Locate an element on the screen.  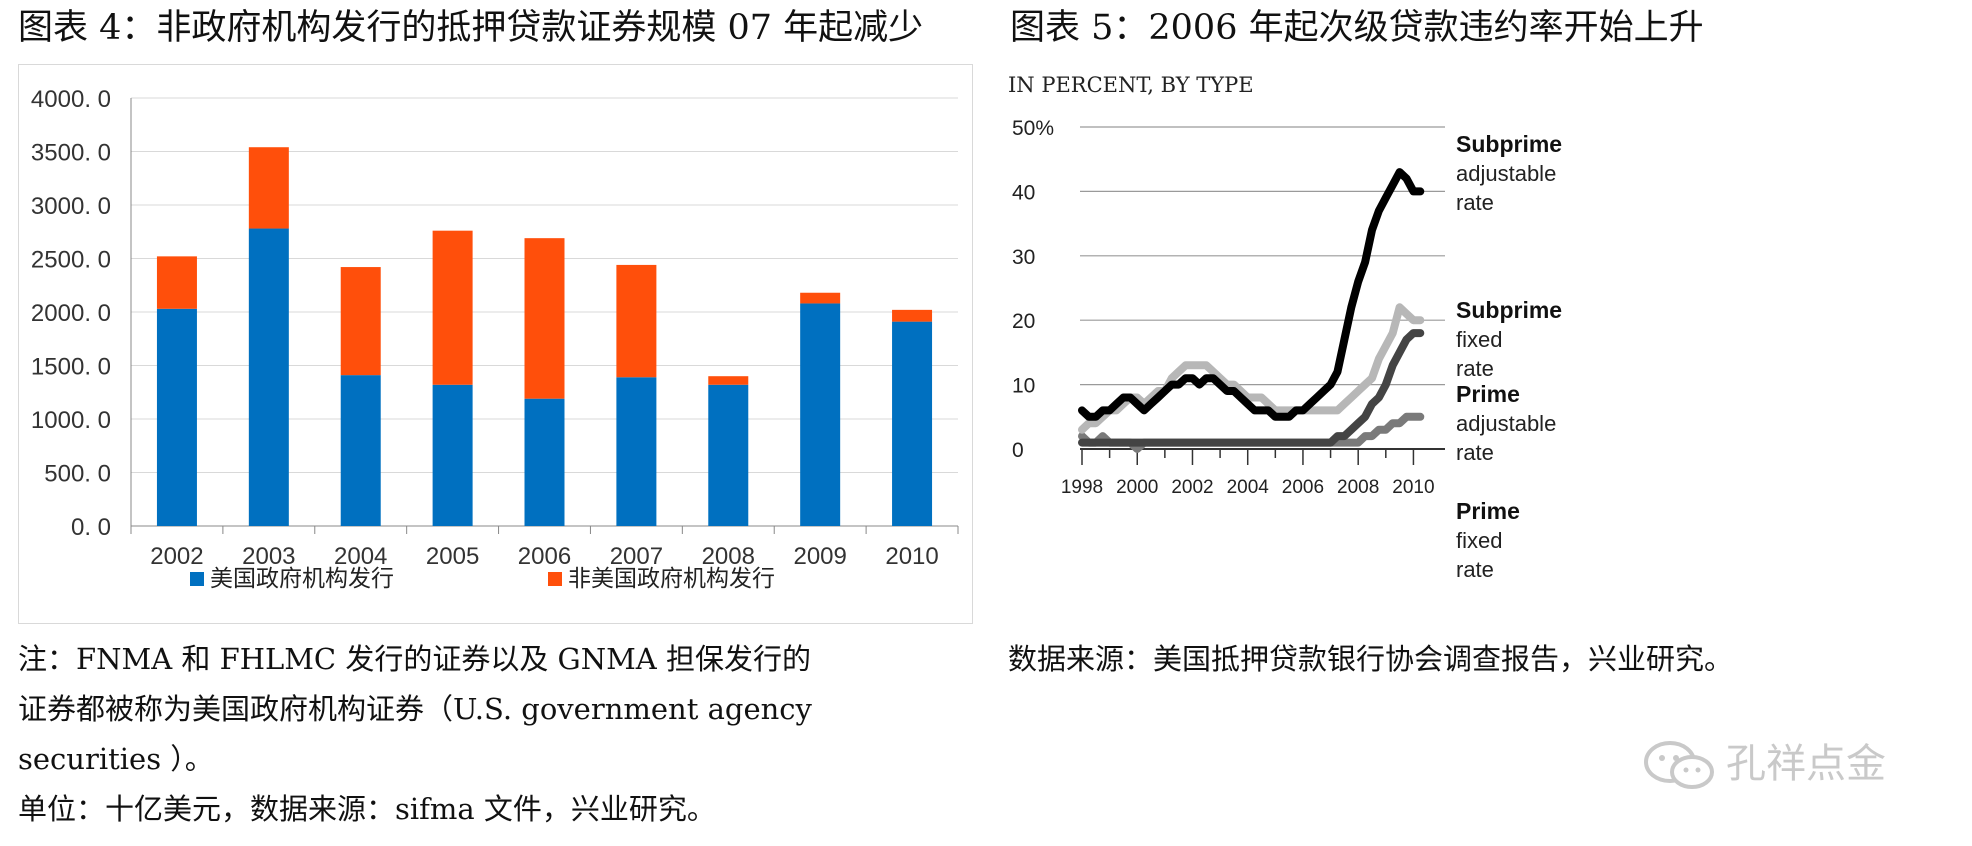
x-tick-label: 2003 is located at coordinates (268, 556).